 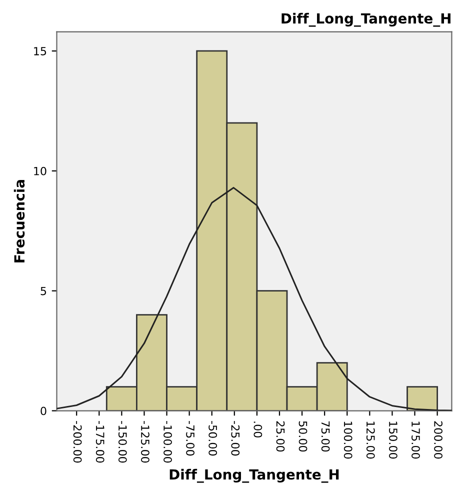 I want to click on x-tick-label: 175.00, so click(x=416, y=440).